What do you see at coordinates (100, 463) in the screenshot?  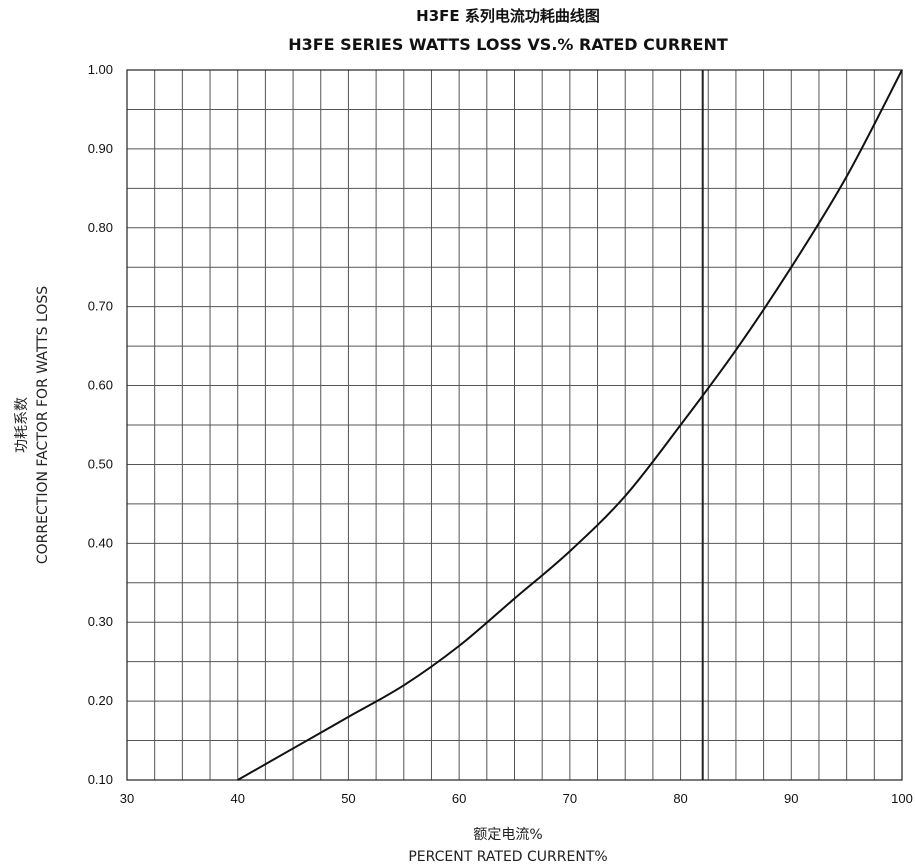 I see `y-tick-label: 0.50` at bounding box center [100, 463].